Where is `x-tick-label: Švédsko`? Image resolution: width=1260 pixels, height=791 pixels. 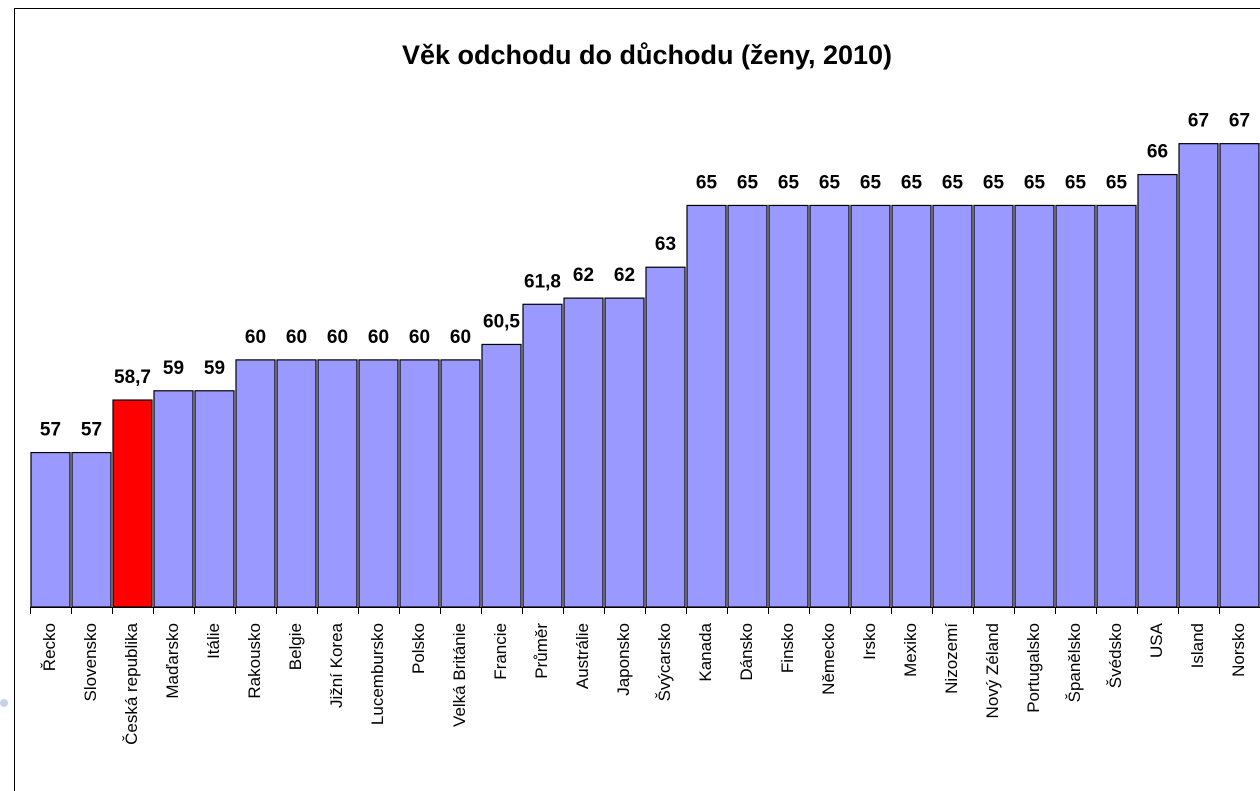
x-tick-label: Švédsko is located at coordinates (1115, 655).